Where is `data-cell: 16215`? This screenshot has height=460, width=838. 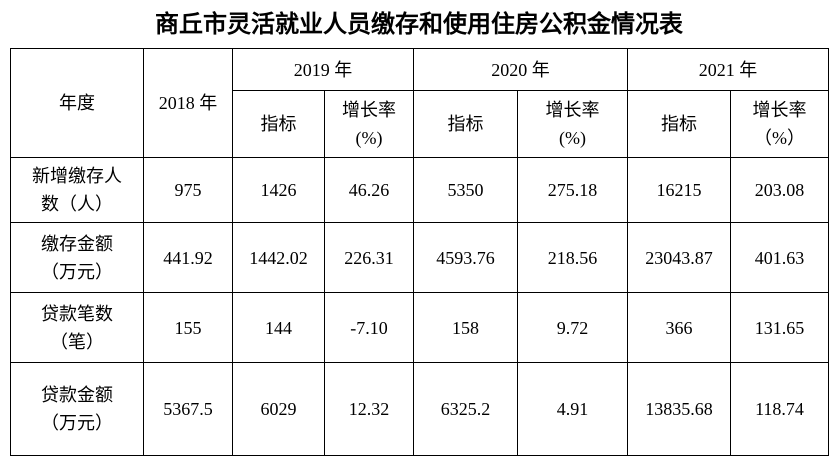 data-cell: 16215 is located at coordinates (679, 190).